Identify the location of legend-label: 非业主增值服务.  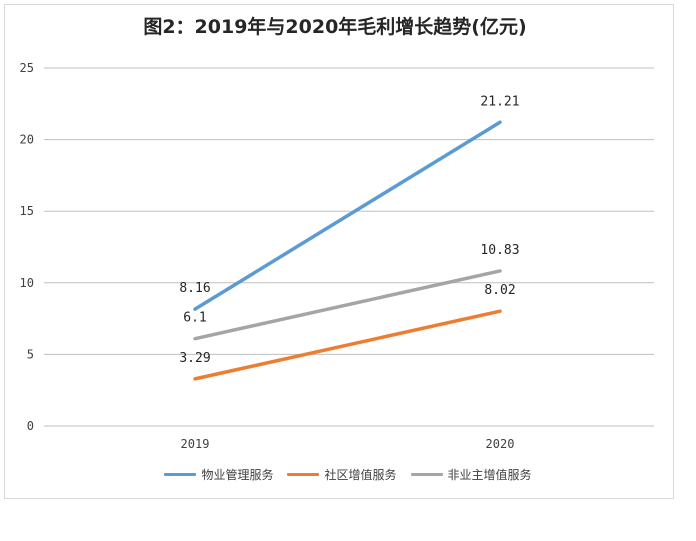
(489, 475).